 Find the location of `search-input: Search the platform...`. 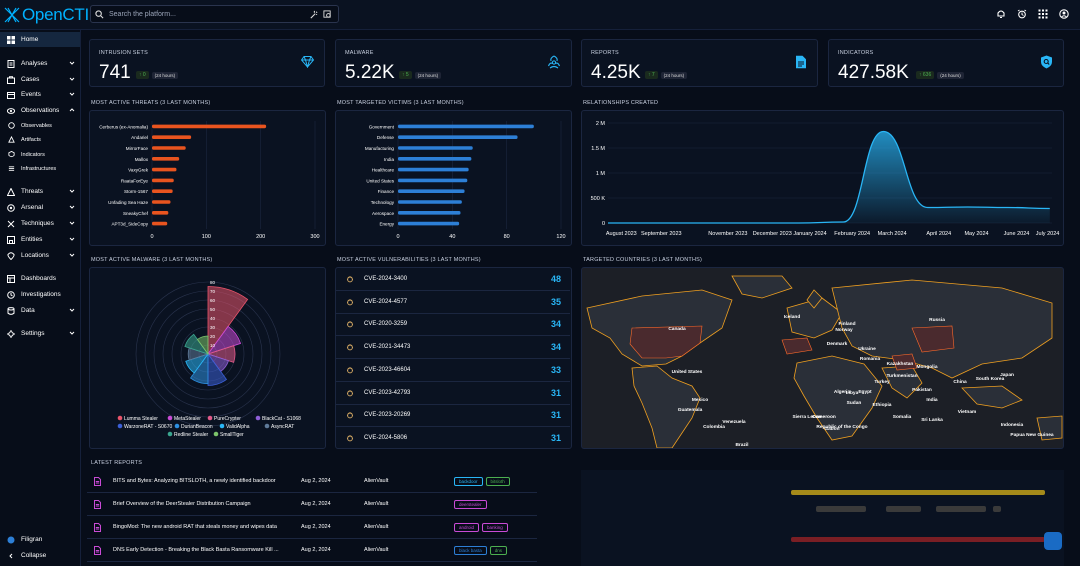

search-input: Search the platform... is located at coordinates (142, 14).